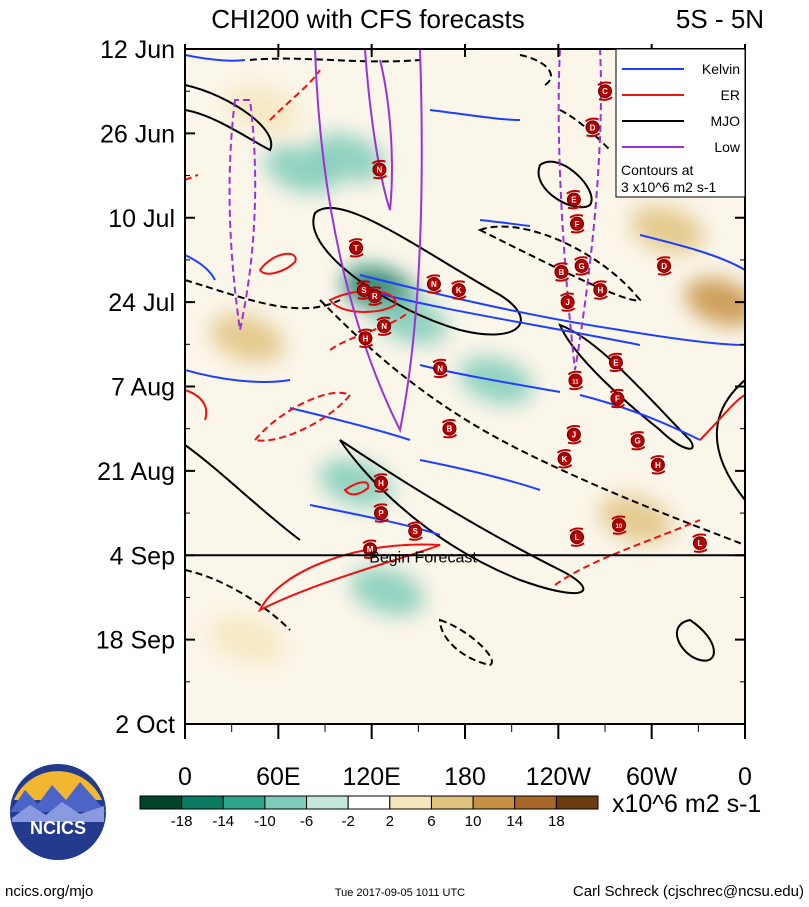 The height and width of the screenshot is (907, 809). What do you see at coordinates (721, 69) in the screenshot?
I see `legend-label: Kelvin` at bounding box center [721, 69].